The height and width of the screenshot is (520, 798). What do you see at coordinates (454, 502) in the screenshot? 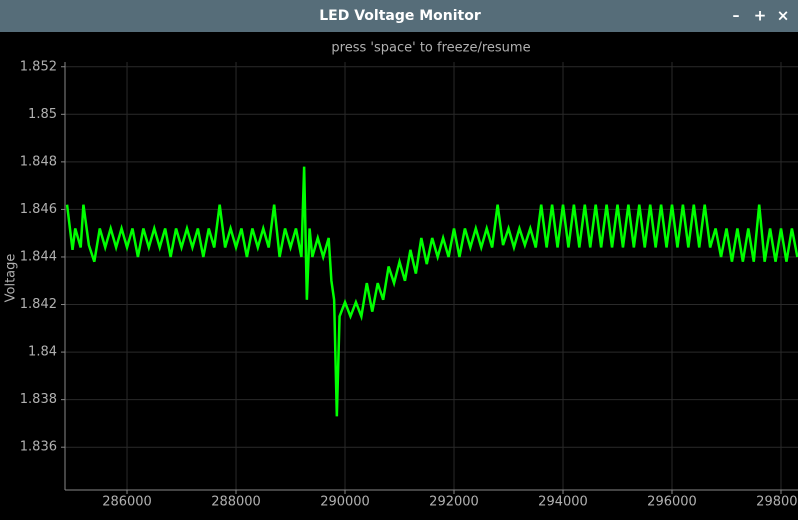
I see `x-tick-label: 292000` at bounding box center [454, 502].